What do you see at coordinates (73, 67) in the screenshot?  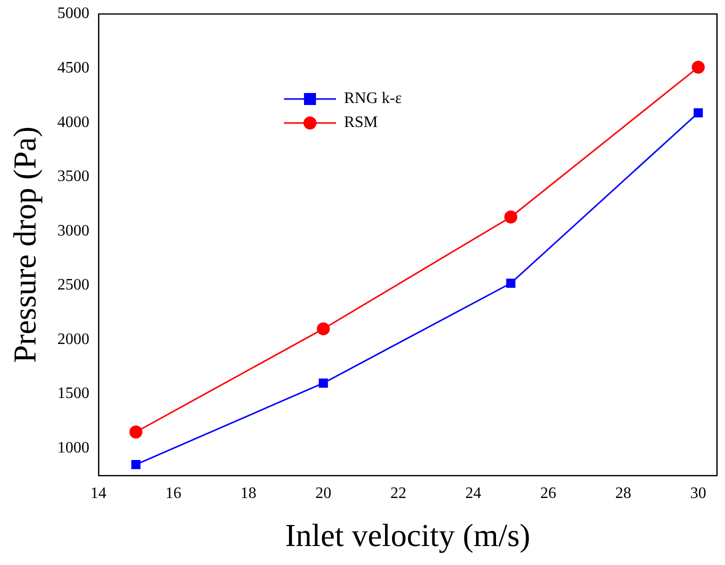 I see `y-tick-label: 4500` at bounding box center [73, 67].